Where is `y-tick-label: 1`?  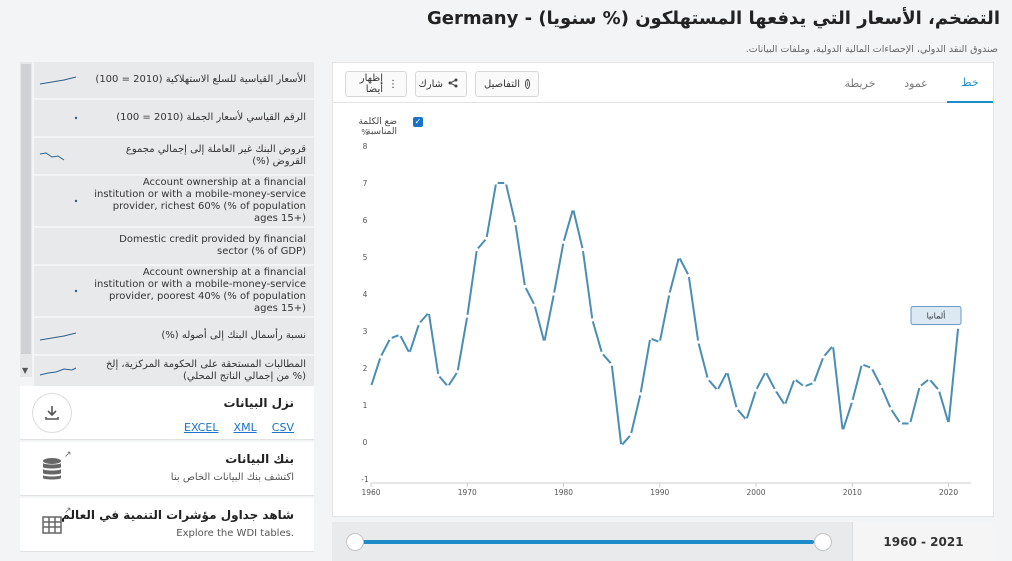
y-tick-label: 1 is located at coordinates (365, 405).